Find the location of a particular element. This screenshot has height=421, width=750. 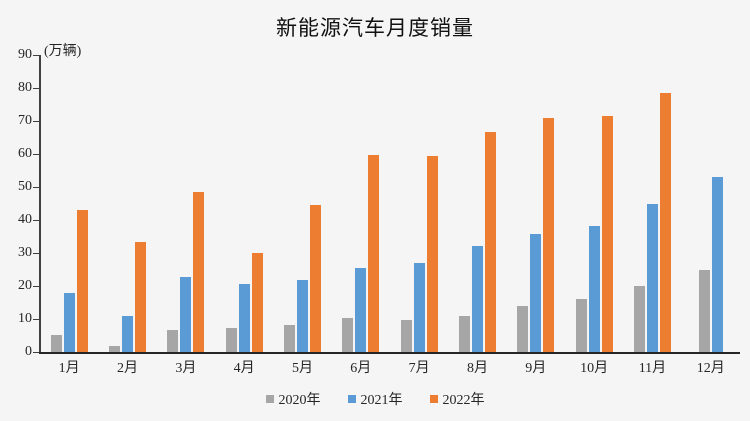

x-label-3月: 3月 is located at coordinates (186, 368).